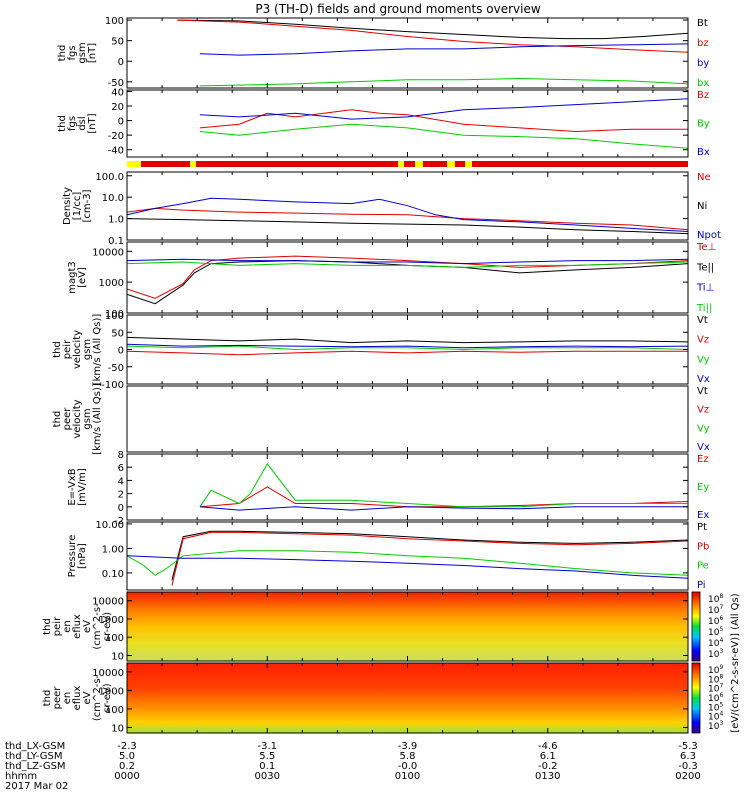 This screenshot has width=750, height=800. Describe the element at coordinates (33, 756) in the screenshot. I see `time-axis-row-label: thd_LY-GSM` at that location.